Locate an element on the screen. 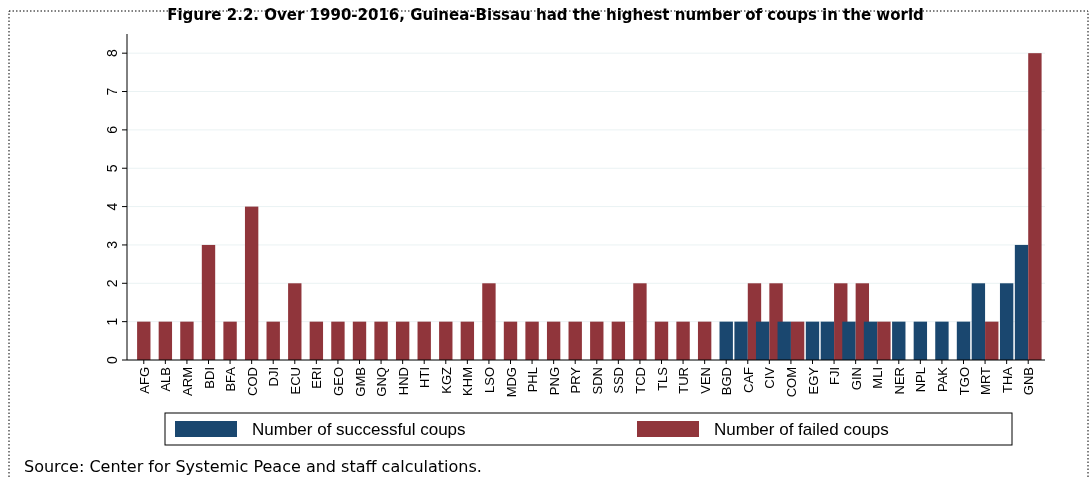 This screenshot has height=478, width=1091. y-tick-label: 4 is located at coordinates (112, 206).